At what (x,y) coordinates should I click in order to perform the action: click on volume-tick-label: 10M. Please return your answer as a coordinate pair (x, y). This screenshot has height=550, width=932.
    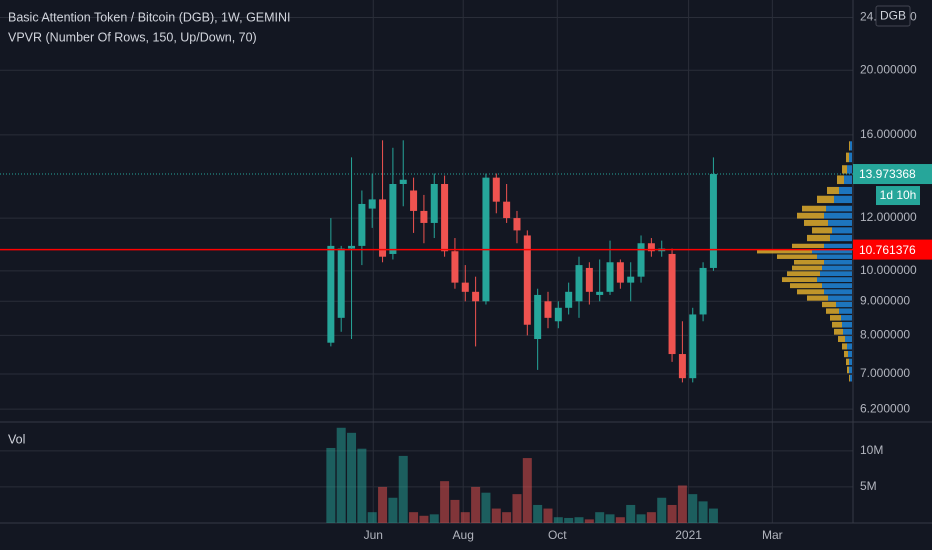
    Looking at the image, I should click on (871, 450).